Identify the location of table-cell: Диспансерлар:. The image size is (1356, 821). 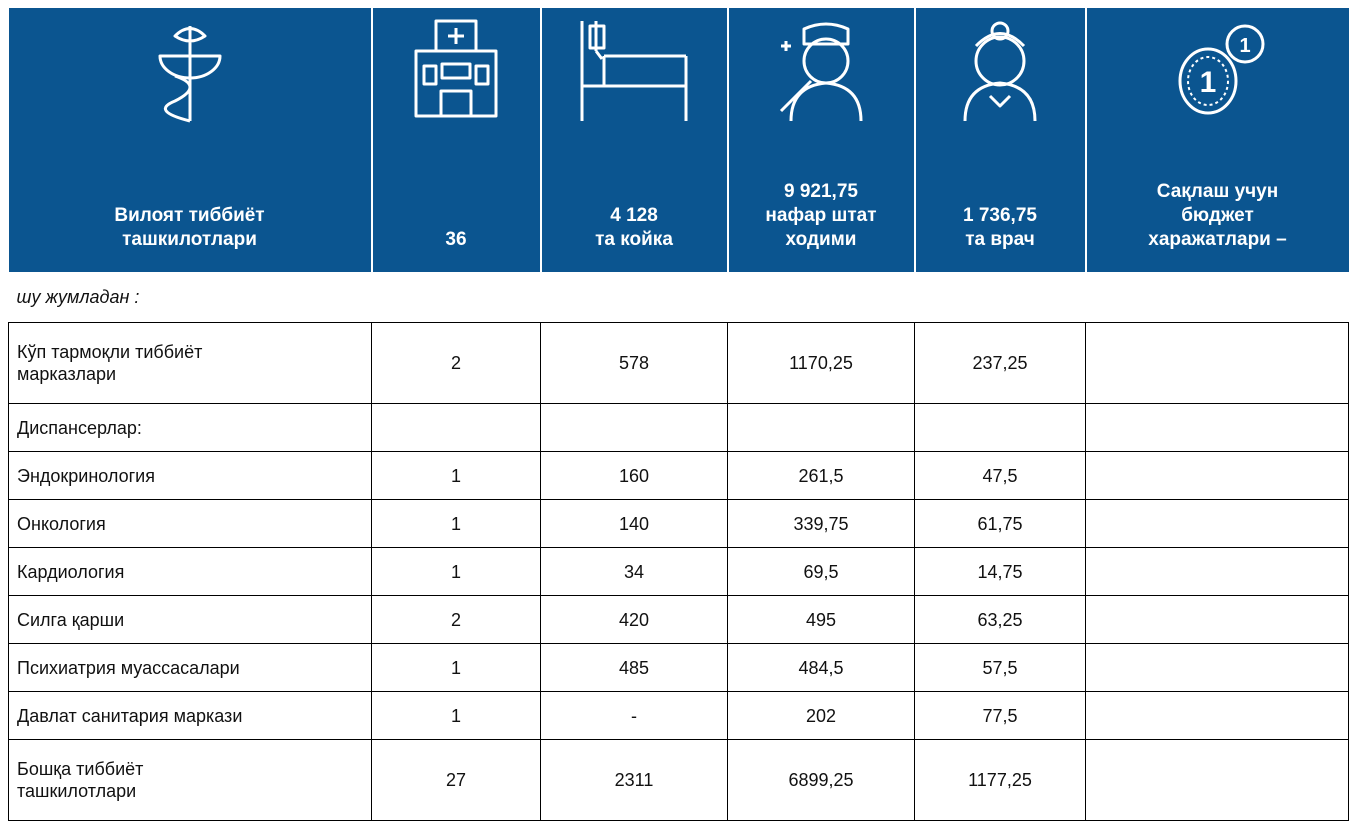
(190, 427).